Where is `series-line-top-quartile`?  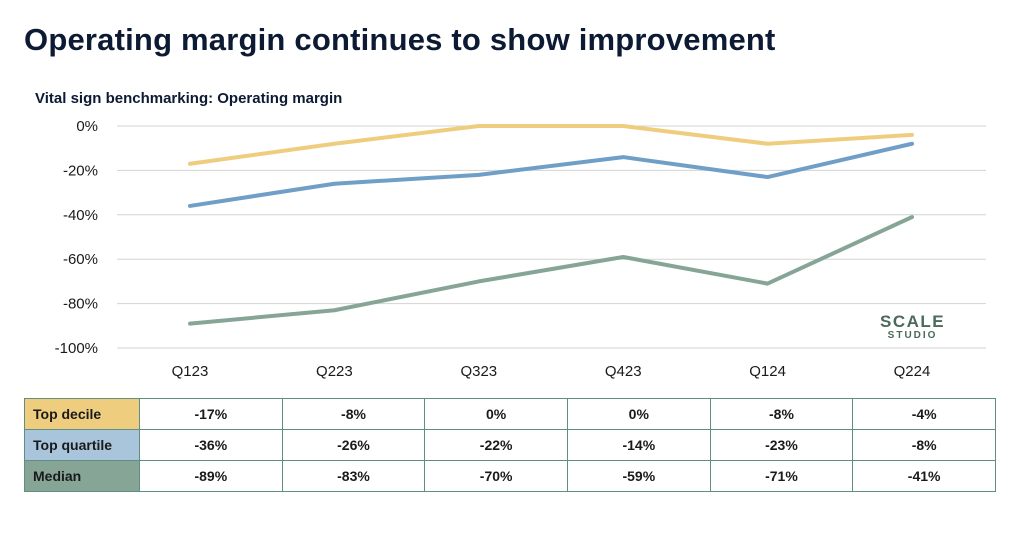 series-line-top-quartile is located at coordinates (551, 174).